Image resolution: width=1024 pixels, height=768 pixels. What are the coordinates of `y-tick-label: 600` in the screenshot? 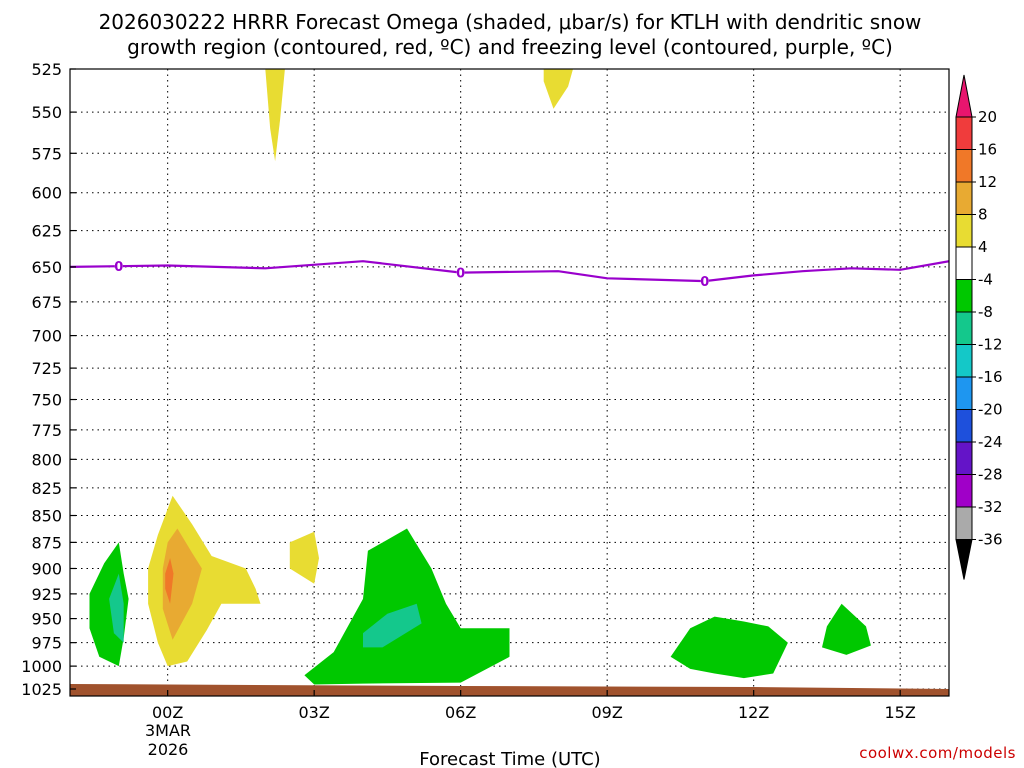 It's located at (46, 193).